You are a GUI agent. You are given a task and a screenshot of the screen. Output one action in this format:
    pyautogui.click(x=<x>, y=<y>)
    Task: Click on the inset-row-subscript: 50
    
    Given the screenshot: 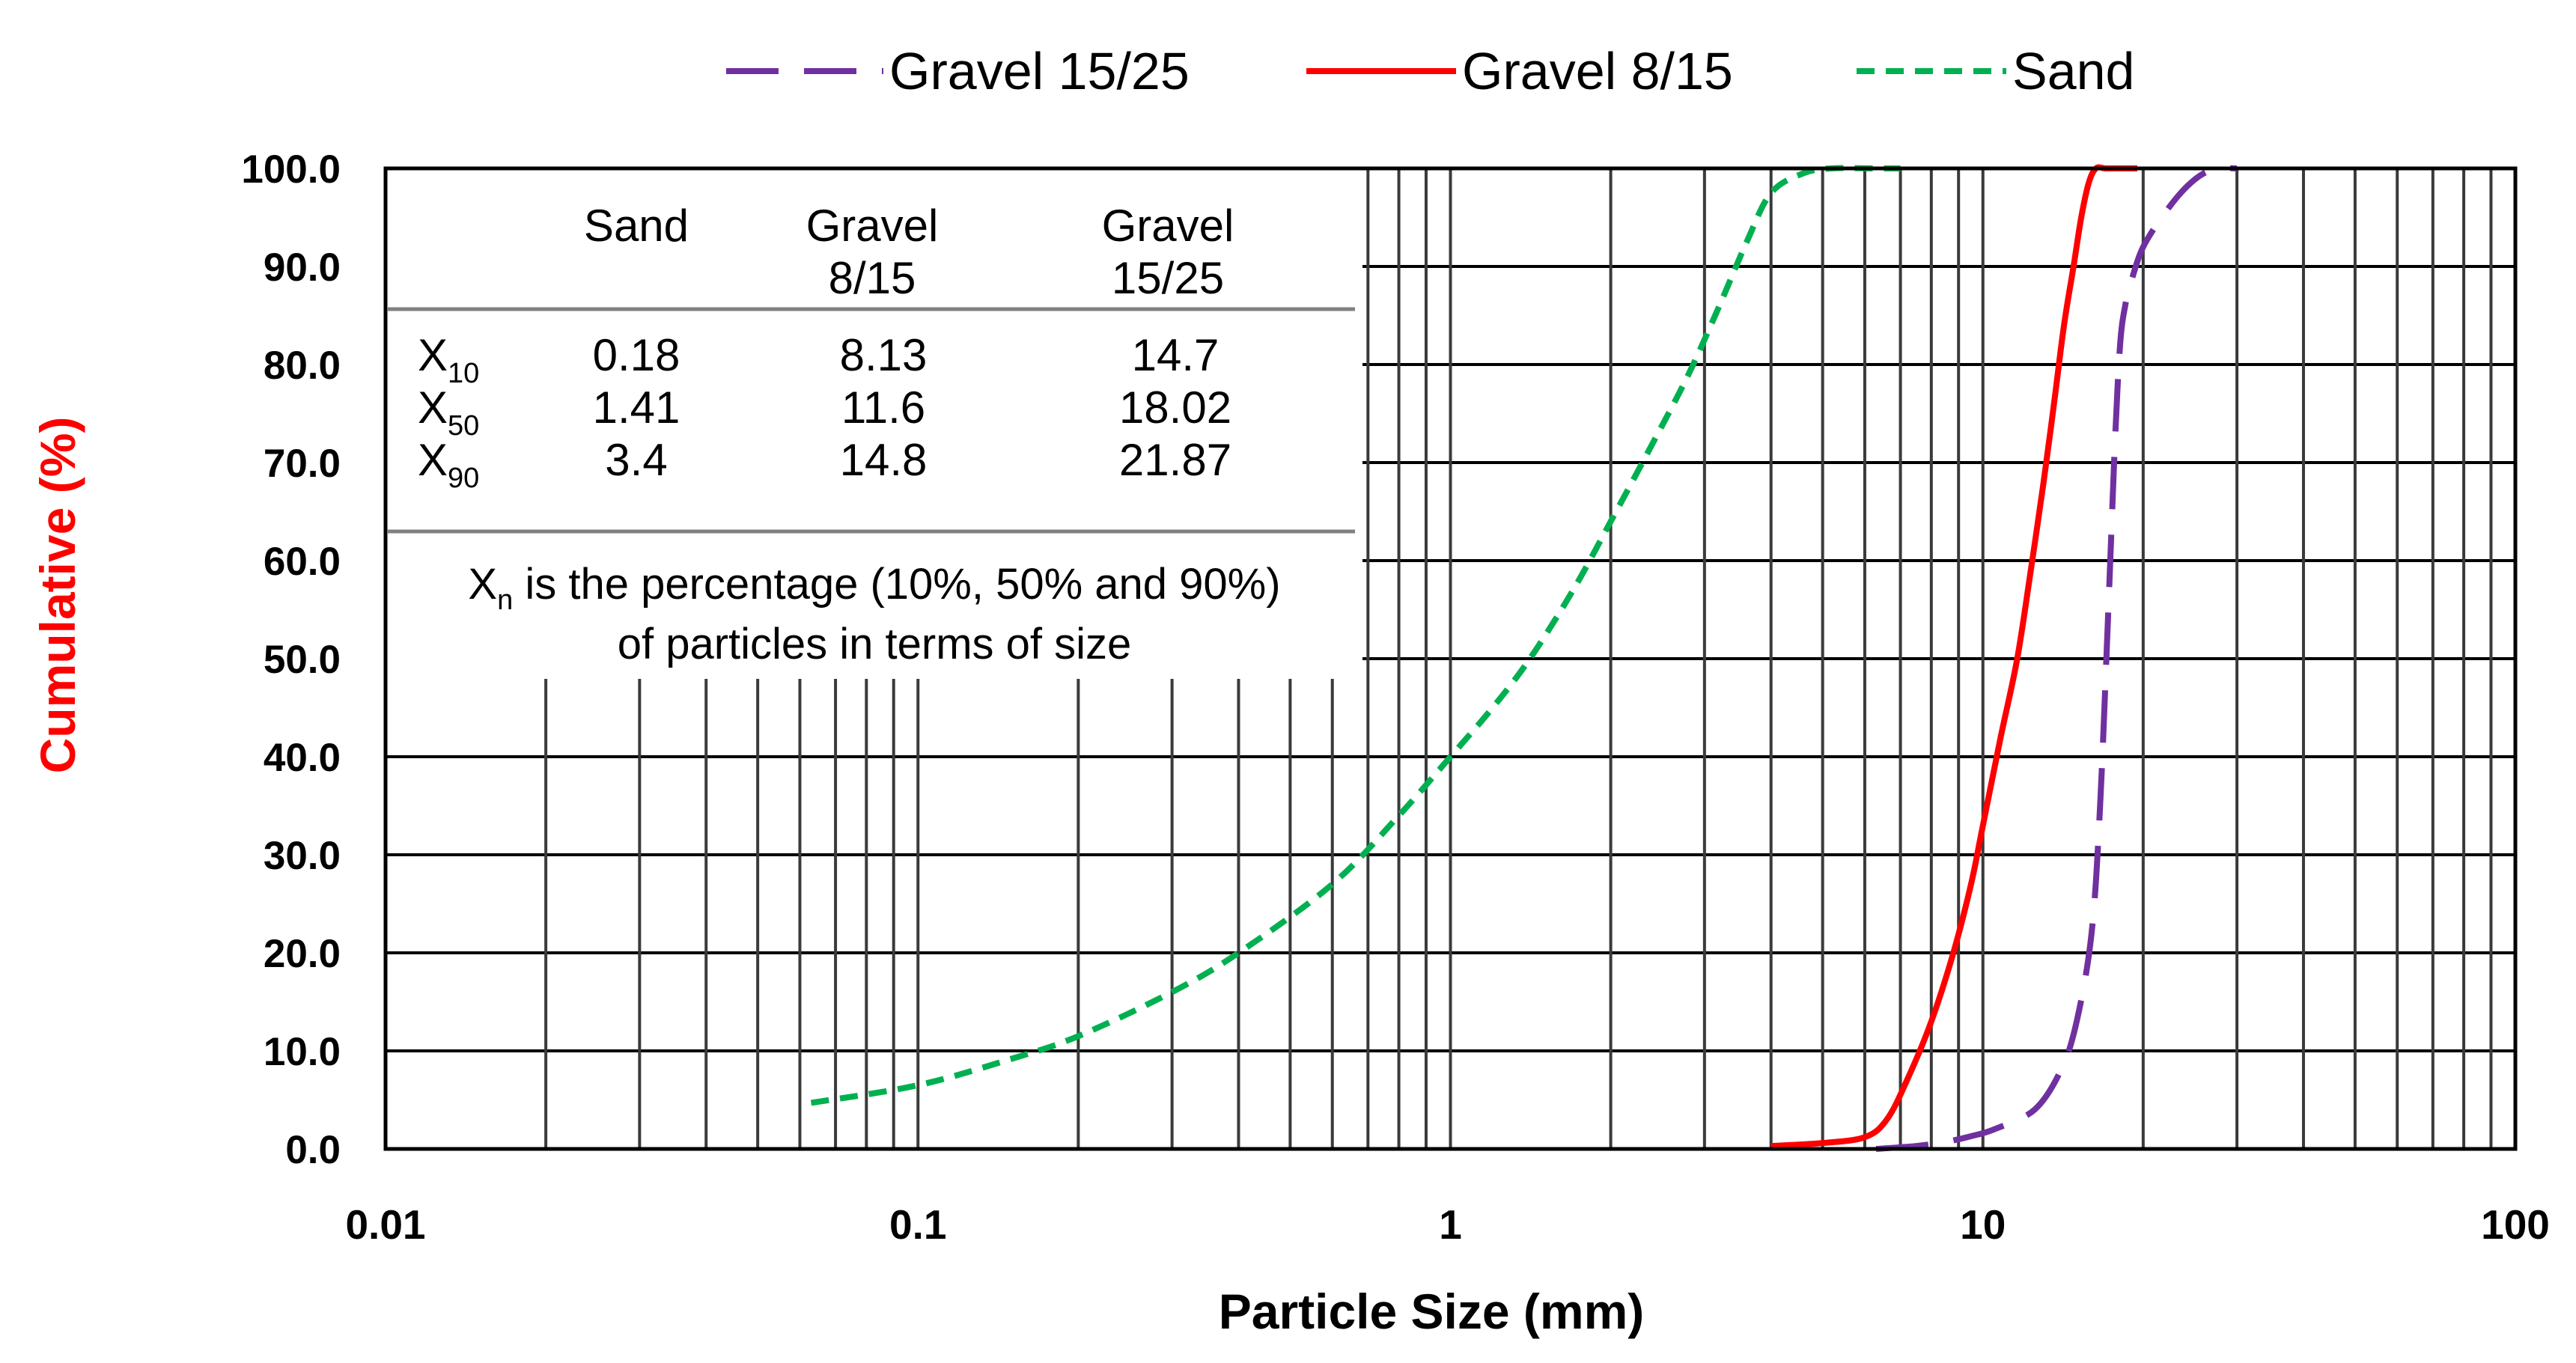 What is the action you would take?
    pyautogui.click(x=463, y=426)
    